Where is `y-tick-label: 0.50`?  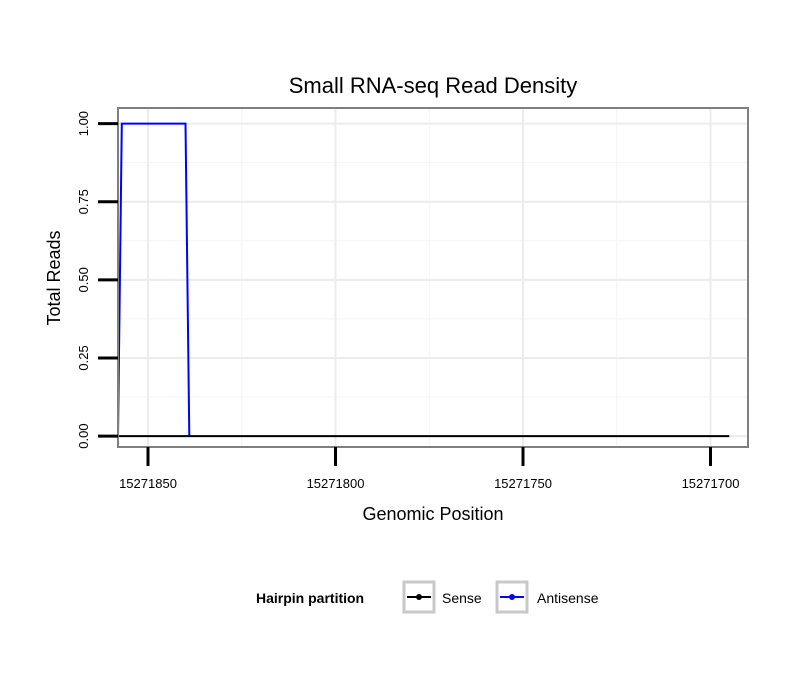 y-tick-label: 0.50 is located at coordinates (83, 279).